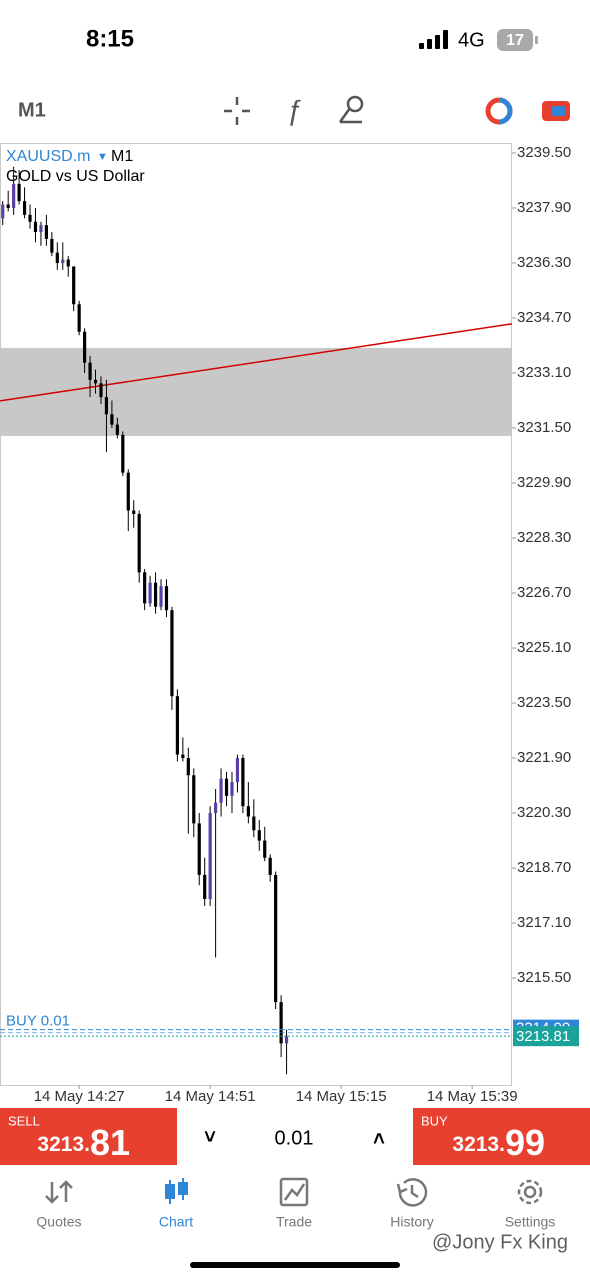 The image size is (590, 1280). What do you see at coordinates (58, 1222) in the screenshot?
I see `tab-label: Quotes` at bounding box center [58, 1222].